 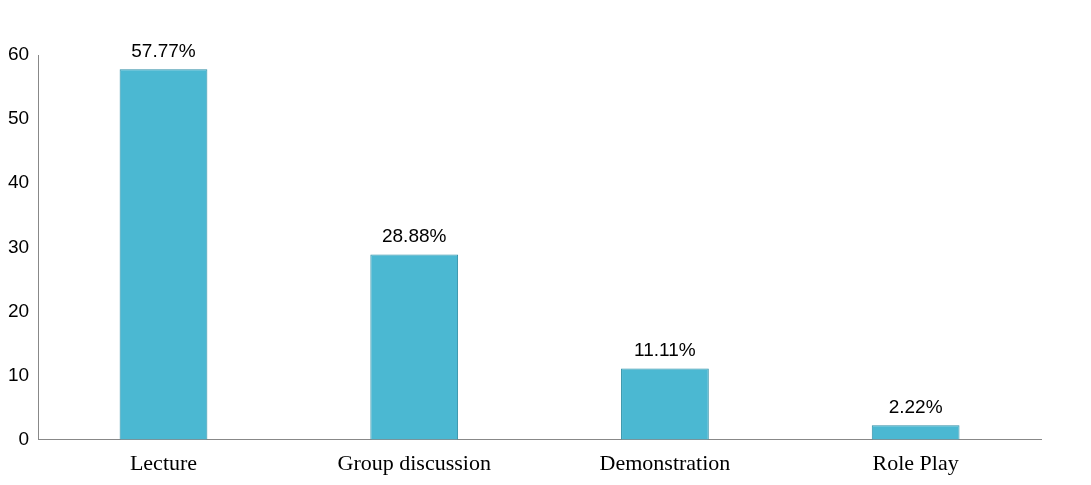 What do you see at coordinates (18, 310) in the screenshot?
I see `y-tick-label: 20` at bounding box center [18, 310].